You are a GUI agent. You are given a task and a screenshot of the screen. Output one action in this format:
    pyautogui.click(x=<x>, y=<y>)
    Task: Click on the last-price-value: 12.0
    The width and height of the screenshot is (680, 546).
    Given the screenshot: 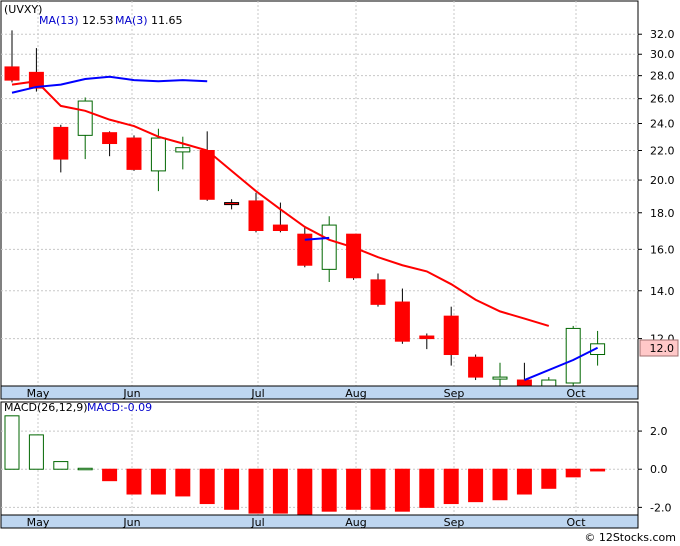 What is the action you would take?
    pyautogui.click(x=662, y=348)
    